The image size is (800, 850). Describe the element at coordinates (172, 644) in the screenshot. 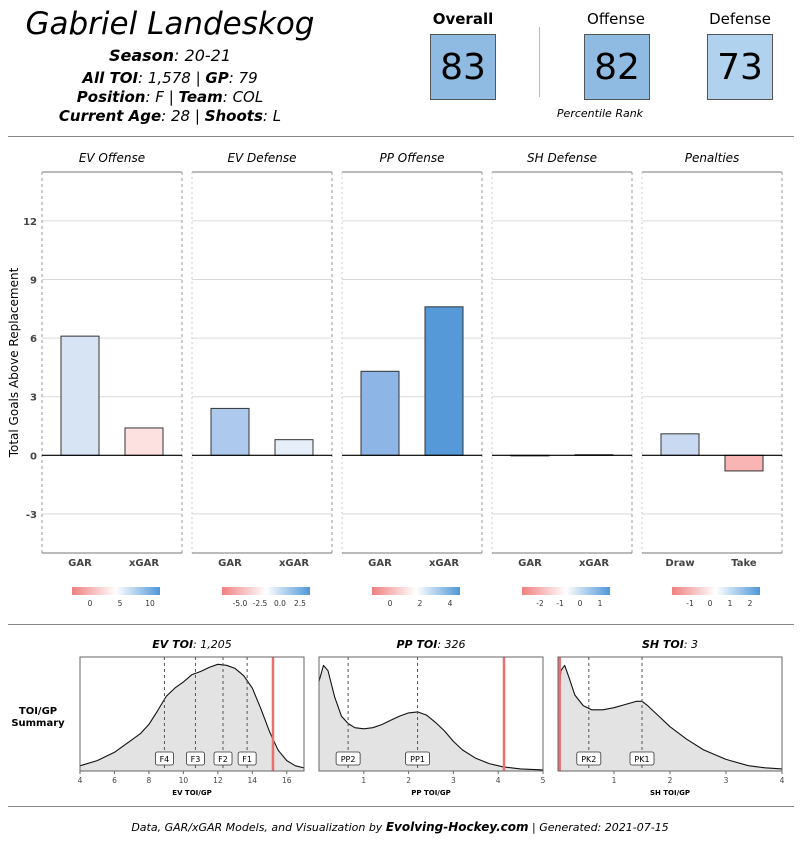

I see `toi-title-label: EV TOI` at that location.